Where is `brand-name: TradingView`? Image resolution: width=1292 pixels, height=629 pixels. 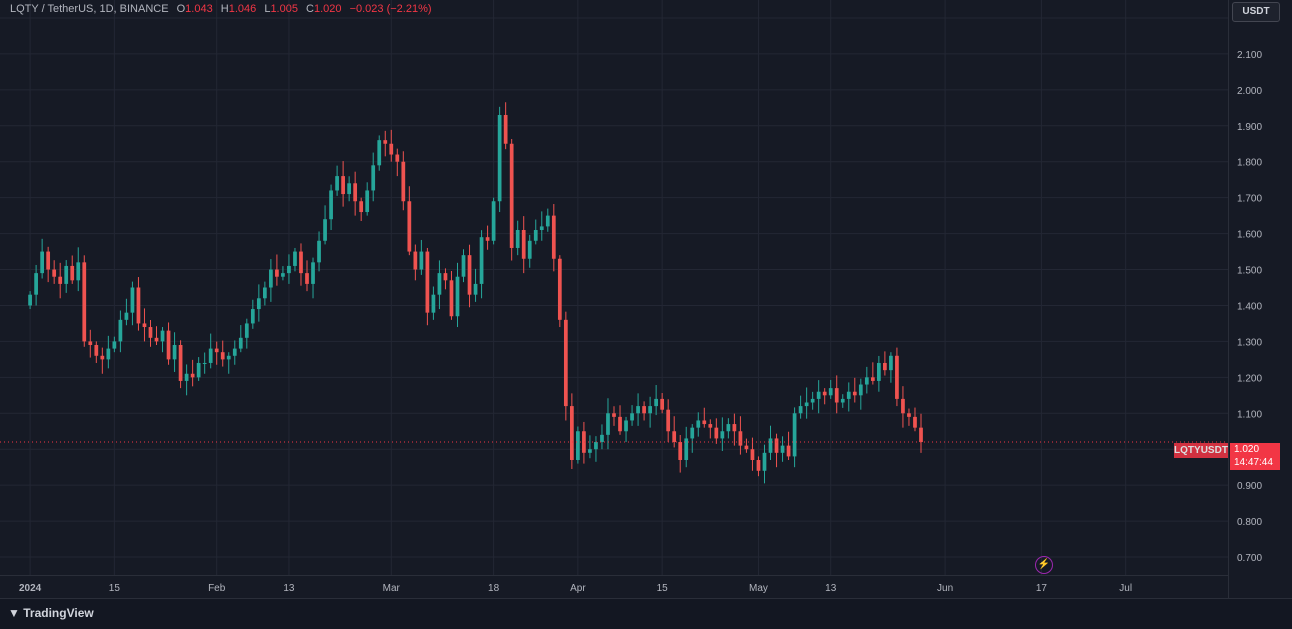
brand-name: TradingView is located at coordinates (58, 613).